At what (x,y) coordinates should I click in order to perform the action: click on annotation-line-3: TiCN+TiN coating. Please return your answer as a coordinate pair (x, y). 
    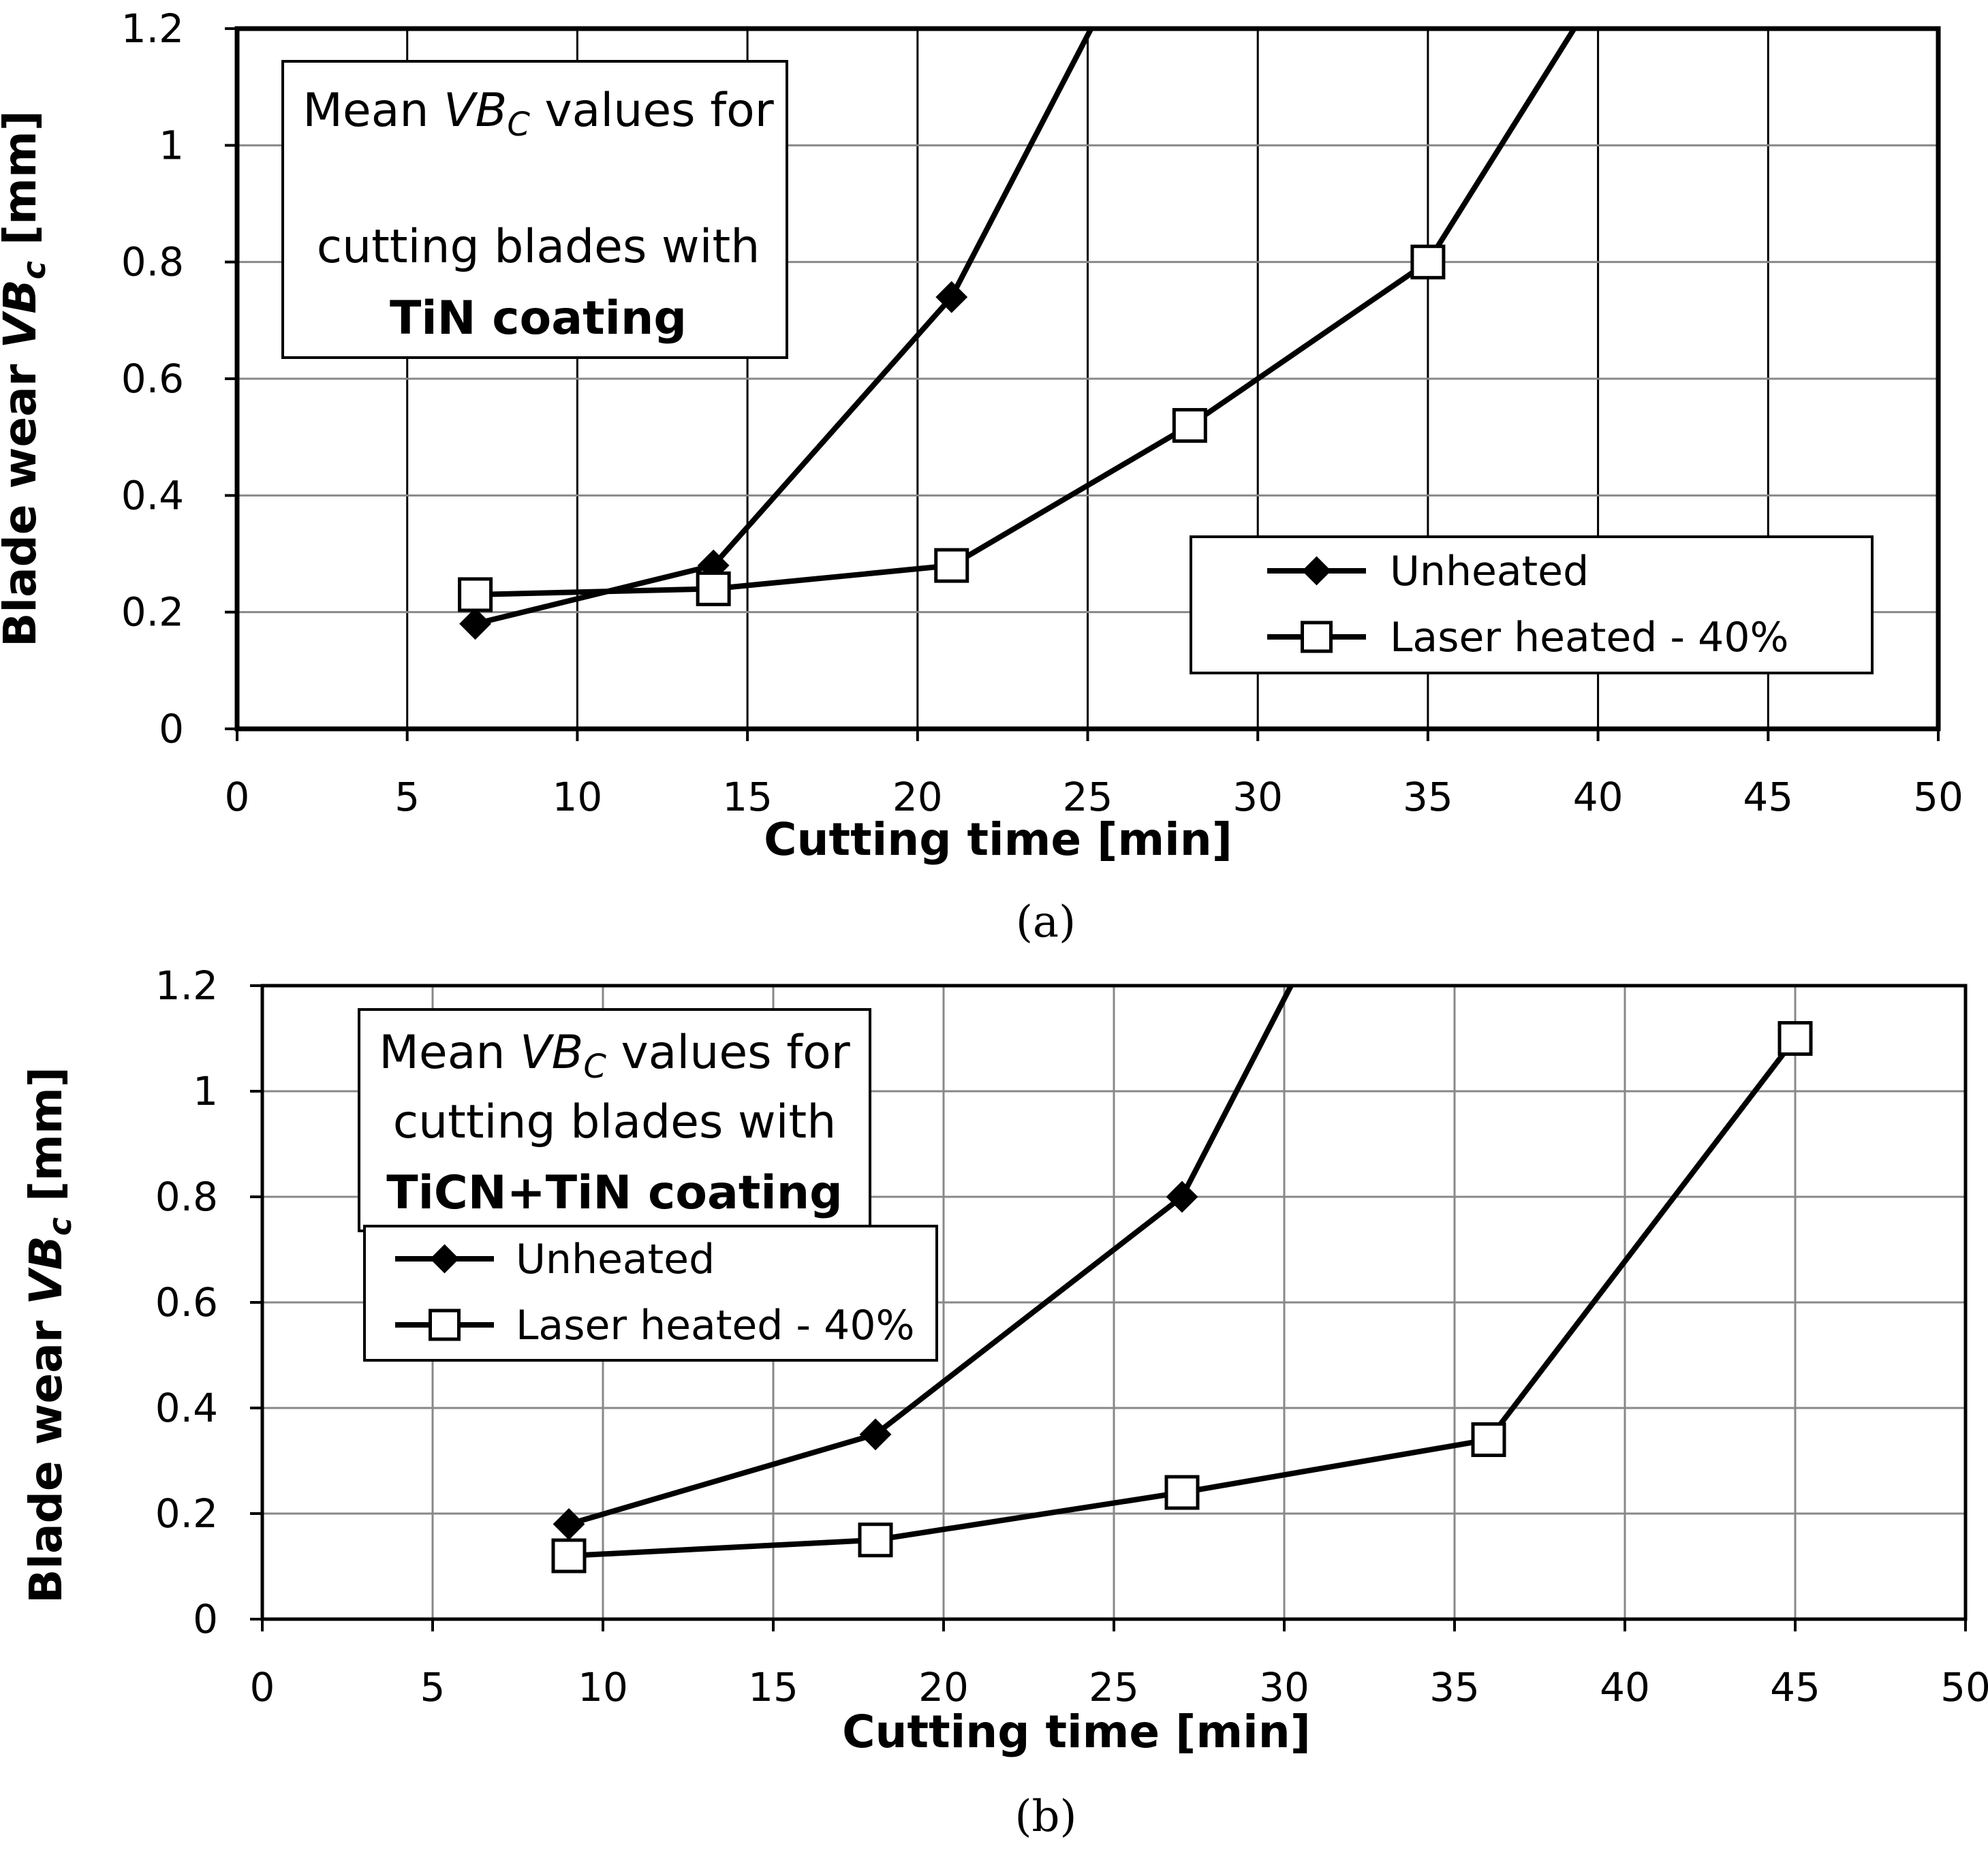
    Looking at the image, I should click on (614, 1193).